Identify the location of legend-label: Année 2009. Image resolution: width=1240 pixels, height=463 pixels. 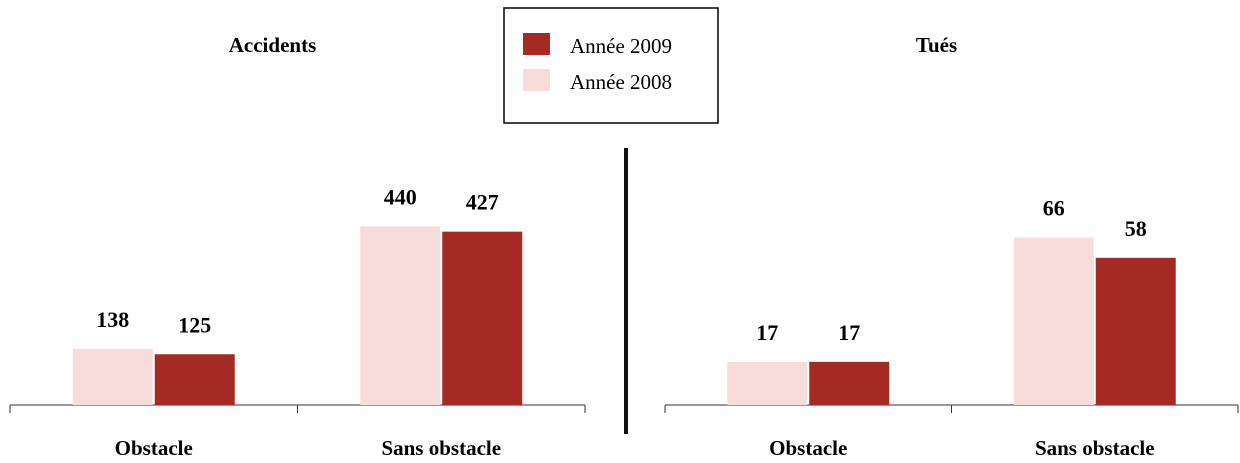
(621, 46).